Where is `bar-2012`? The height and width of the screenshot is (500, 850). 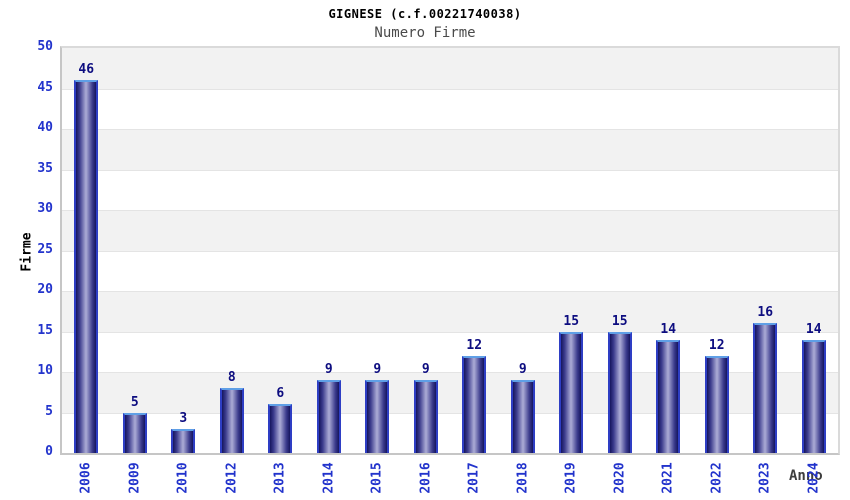
bar-2012 is located at coordinates (231, 420).